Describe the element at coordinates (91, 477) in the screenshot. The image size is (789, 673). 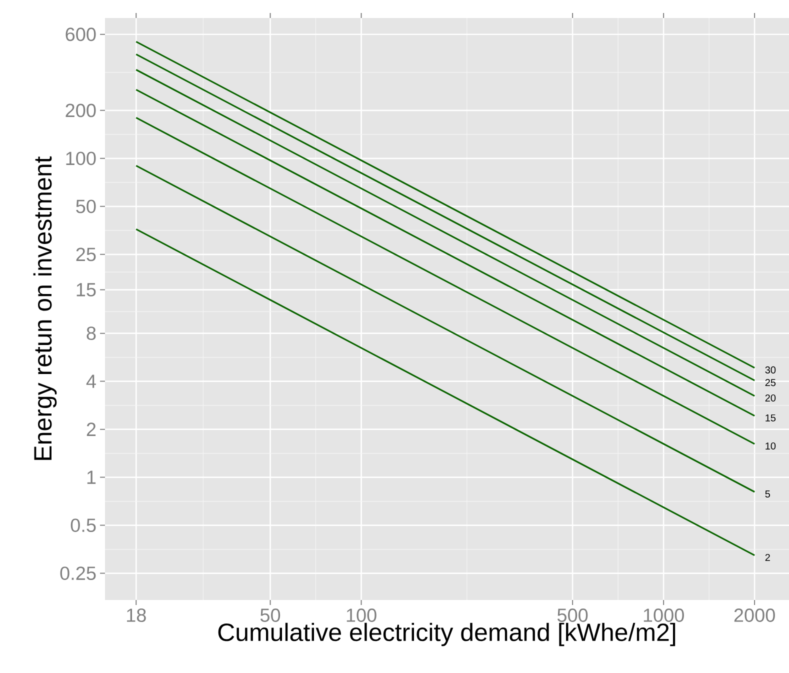
I see `y-tick-label: 1` at that location.